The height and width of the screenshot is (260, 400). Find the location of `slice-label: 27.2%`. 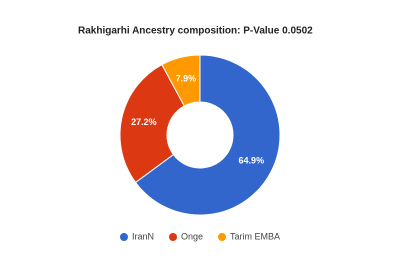

slice-label: 27.2% is located at coordinates (144, 122).